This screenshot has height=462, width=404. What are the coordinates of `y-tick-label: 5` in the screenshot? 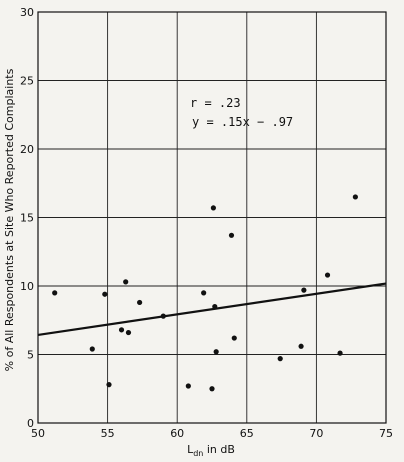 It's located at (30, 355).